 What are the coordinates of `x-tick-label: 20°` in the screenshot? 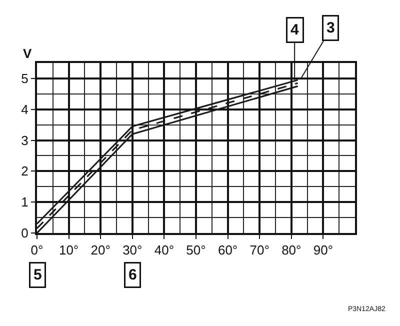 It's located at (100, 250).